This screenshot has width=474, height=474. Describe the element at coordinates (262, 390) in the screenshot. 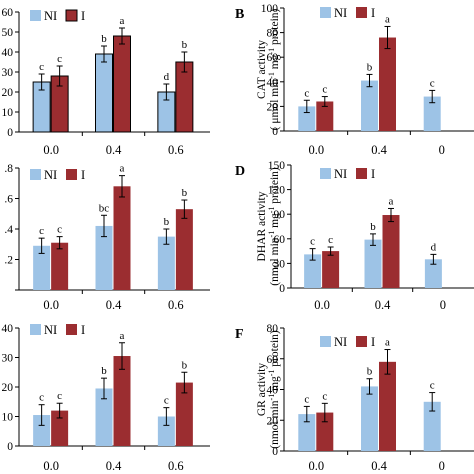

I see `y-axis-label-main: GR activity` at that location.